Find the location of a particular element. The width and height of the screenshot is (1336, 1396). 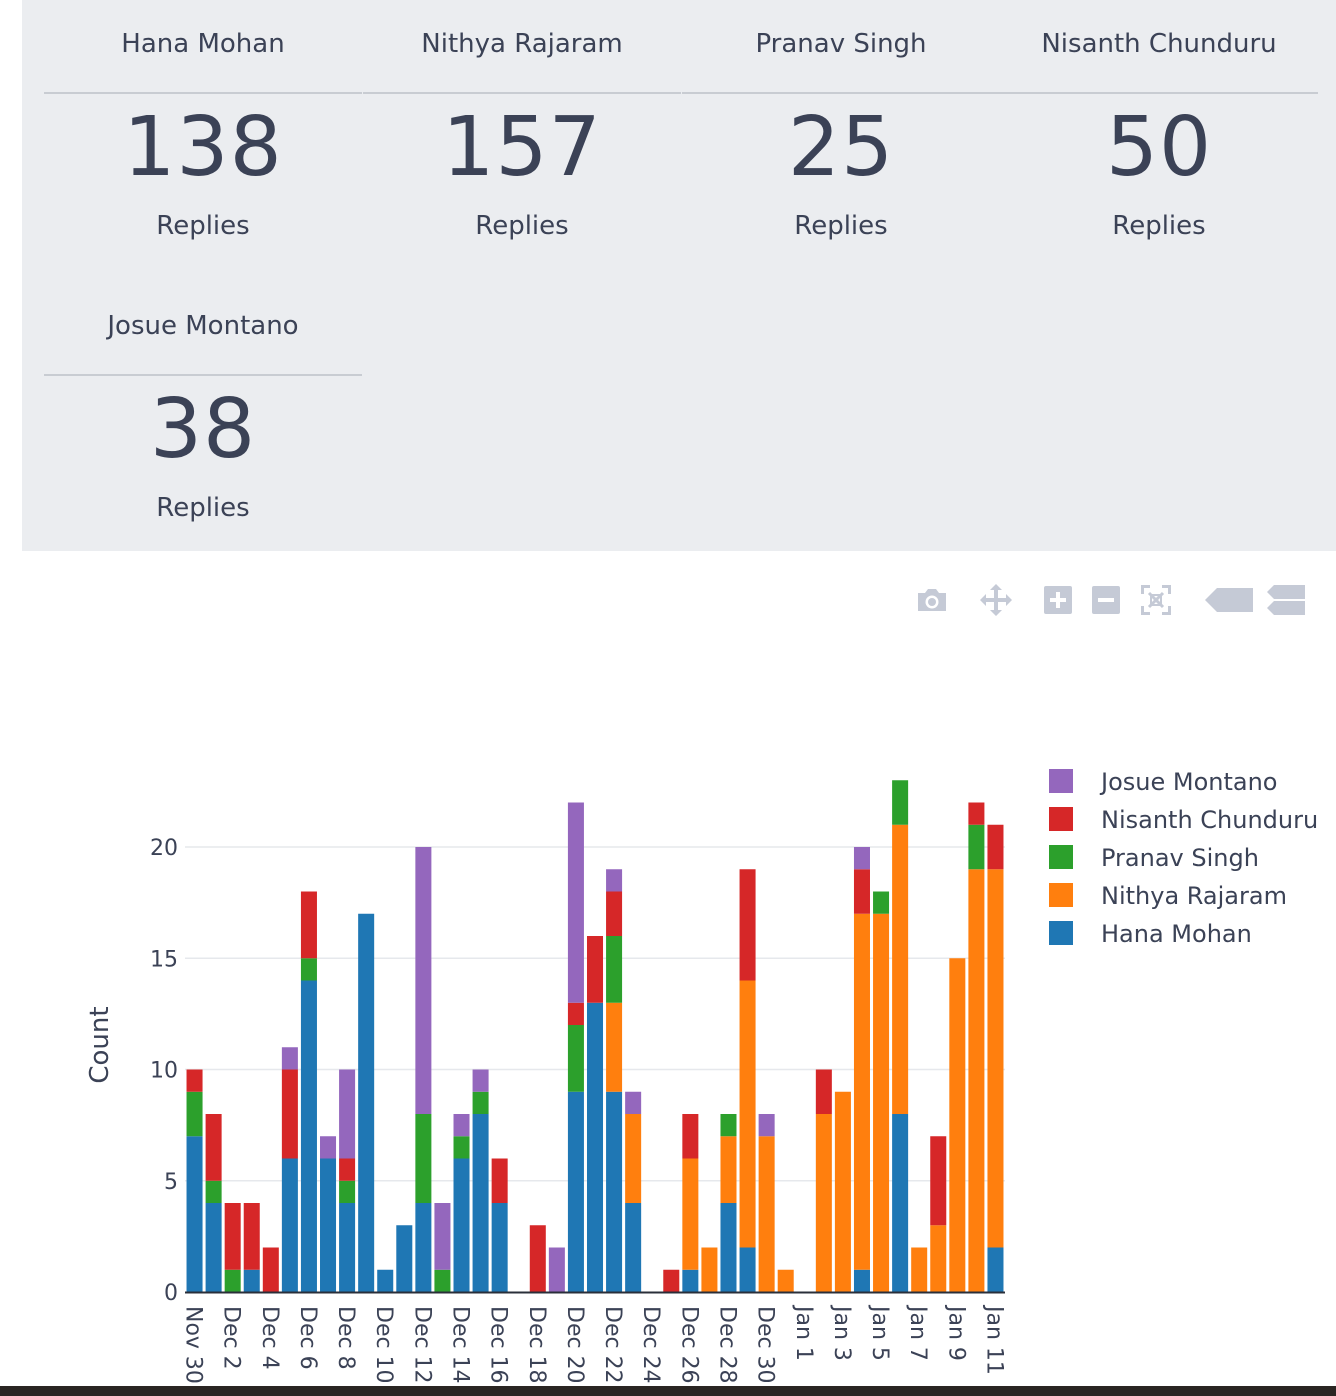

legend-label: Nithya Rajaram is located at coordinates (1194, 896).